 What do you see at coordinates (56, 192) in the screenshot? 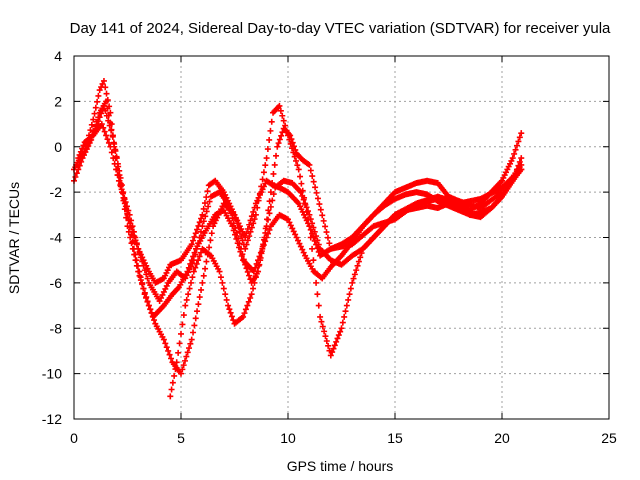
I see `y-tick-label: -2` at bounding box center [56, 192].